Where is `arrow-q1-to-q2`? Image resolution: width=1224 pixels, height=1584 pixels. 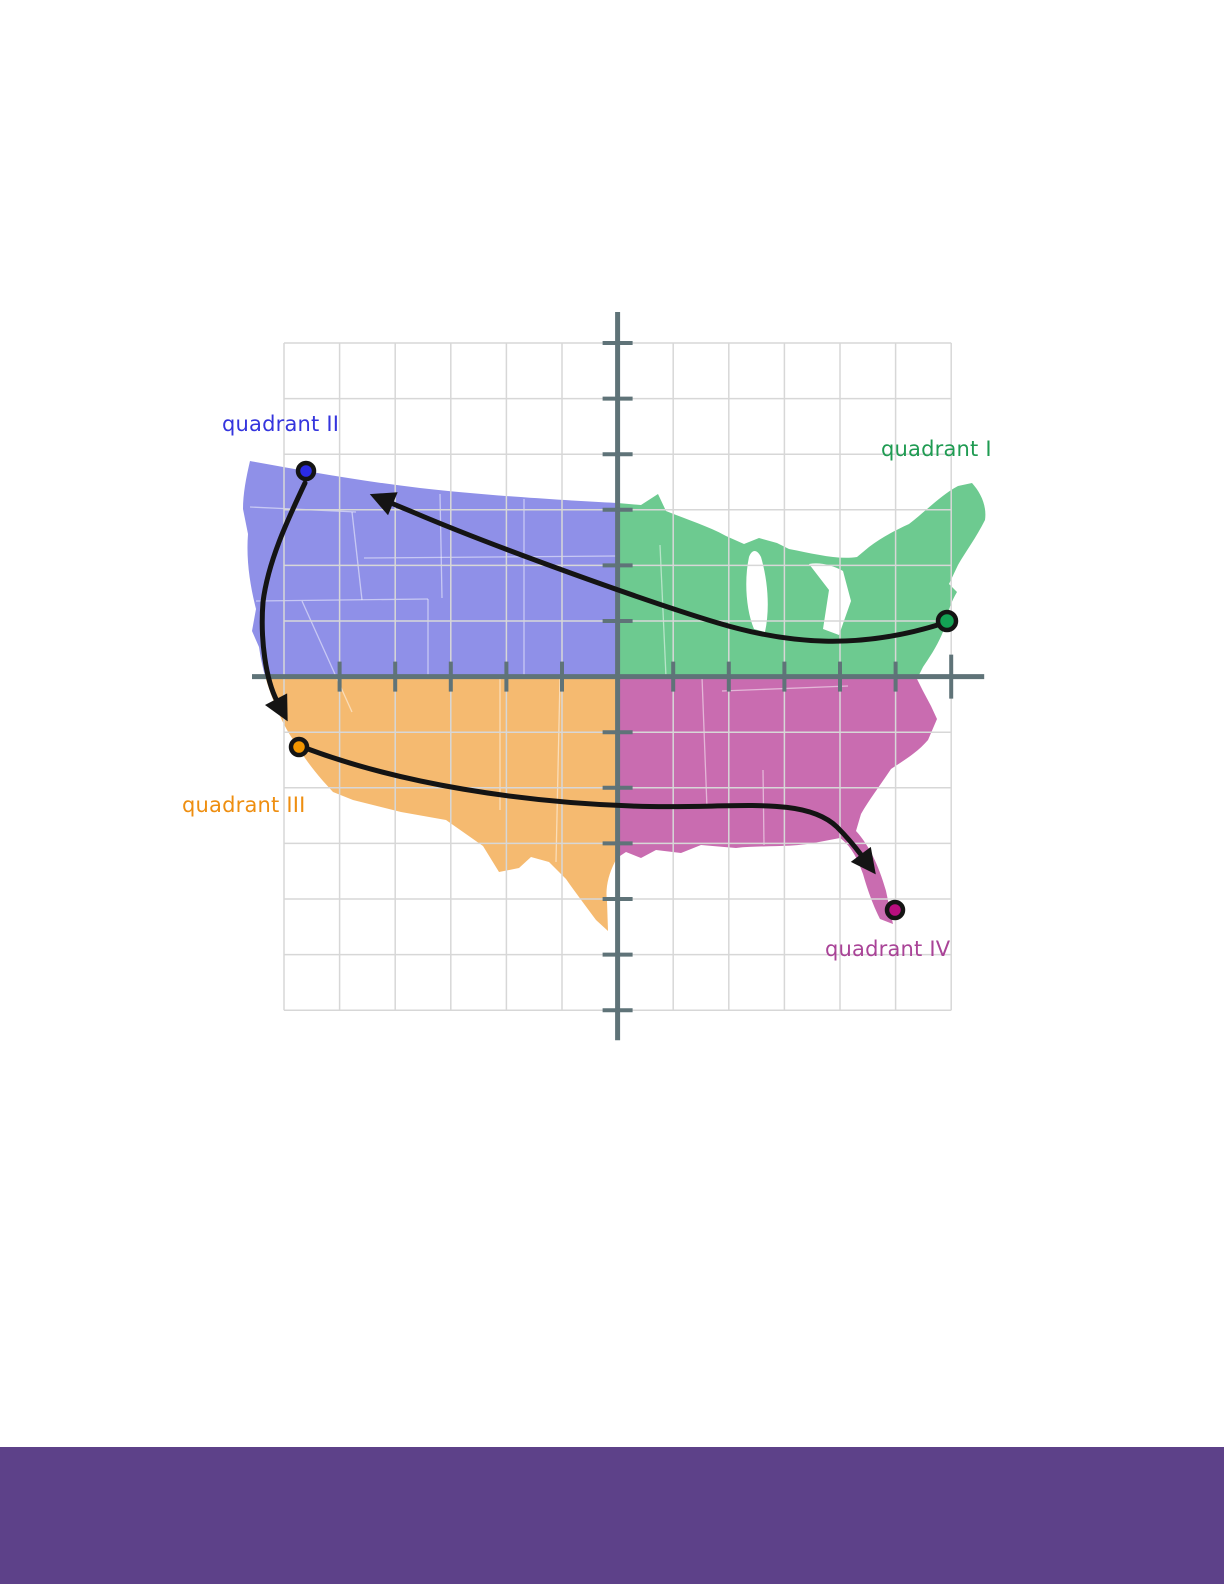 arrow-q1-to-q2 is located at coordinates (656, 568).